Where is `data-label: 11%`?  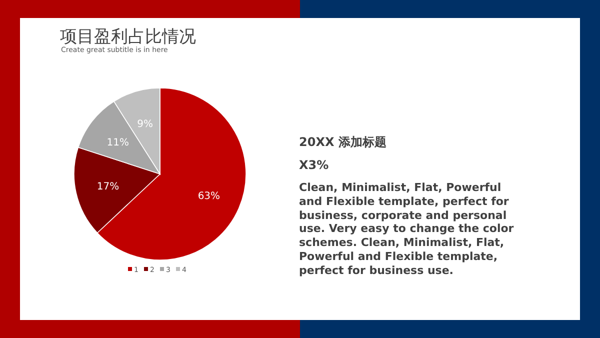 data-label: 11% is located at coordinates (117, 142).